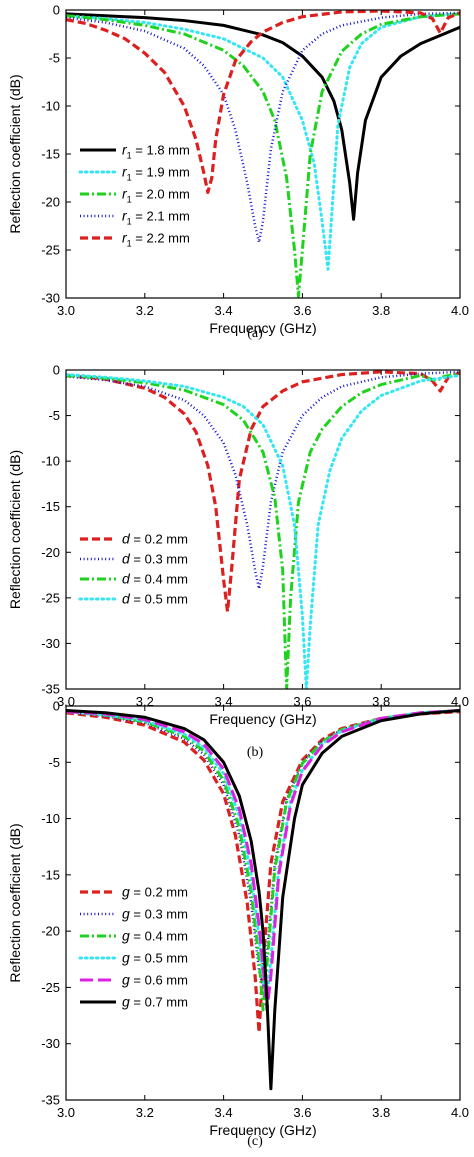 Image resolution: width=474 pixels, height=1157 pixels. What do you see at coordinates (155, 892) in the screenshot?
I see `legend-label: g = 0.2 mm` at bounding box center [155, 892].